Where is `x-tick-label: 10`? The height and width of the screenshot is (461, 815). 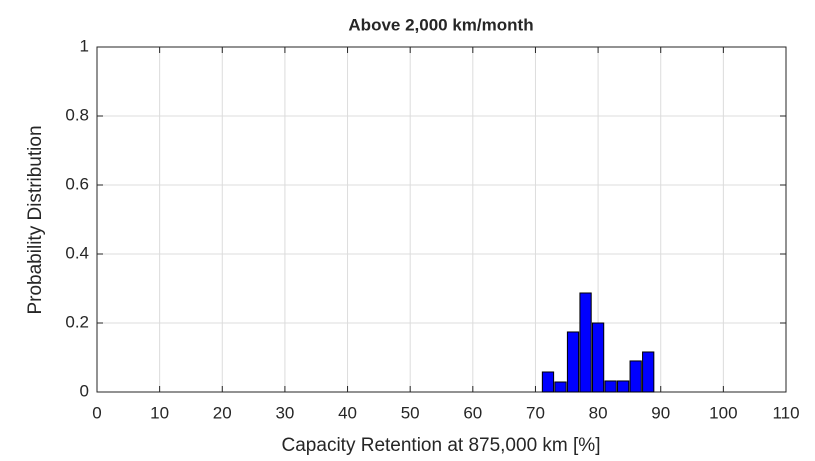 x-tick-label: 10 is located at coordinates (159, 412).